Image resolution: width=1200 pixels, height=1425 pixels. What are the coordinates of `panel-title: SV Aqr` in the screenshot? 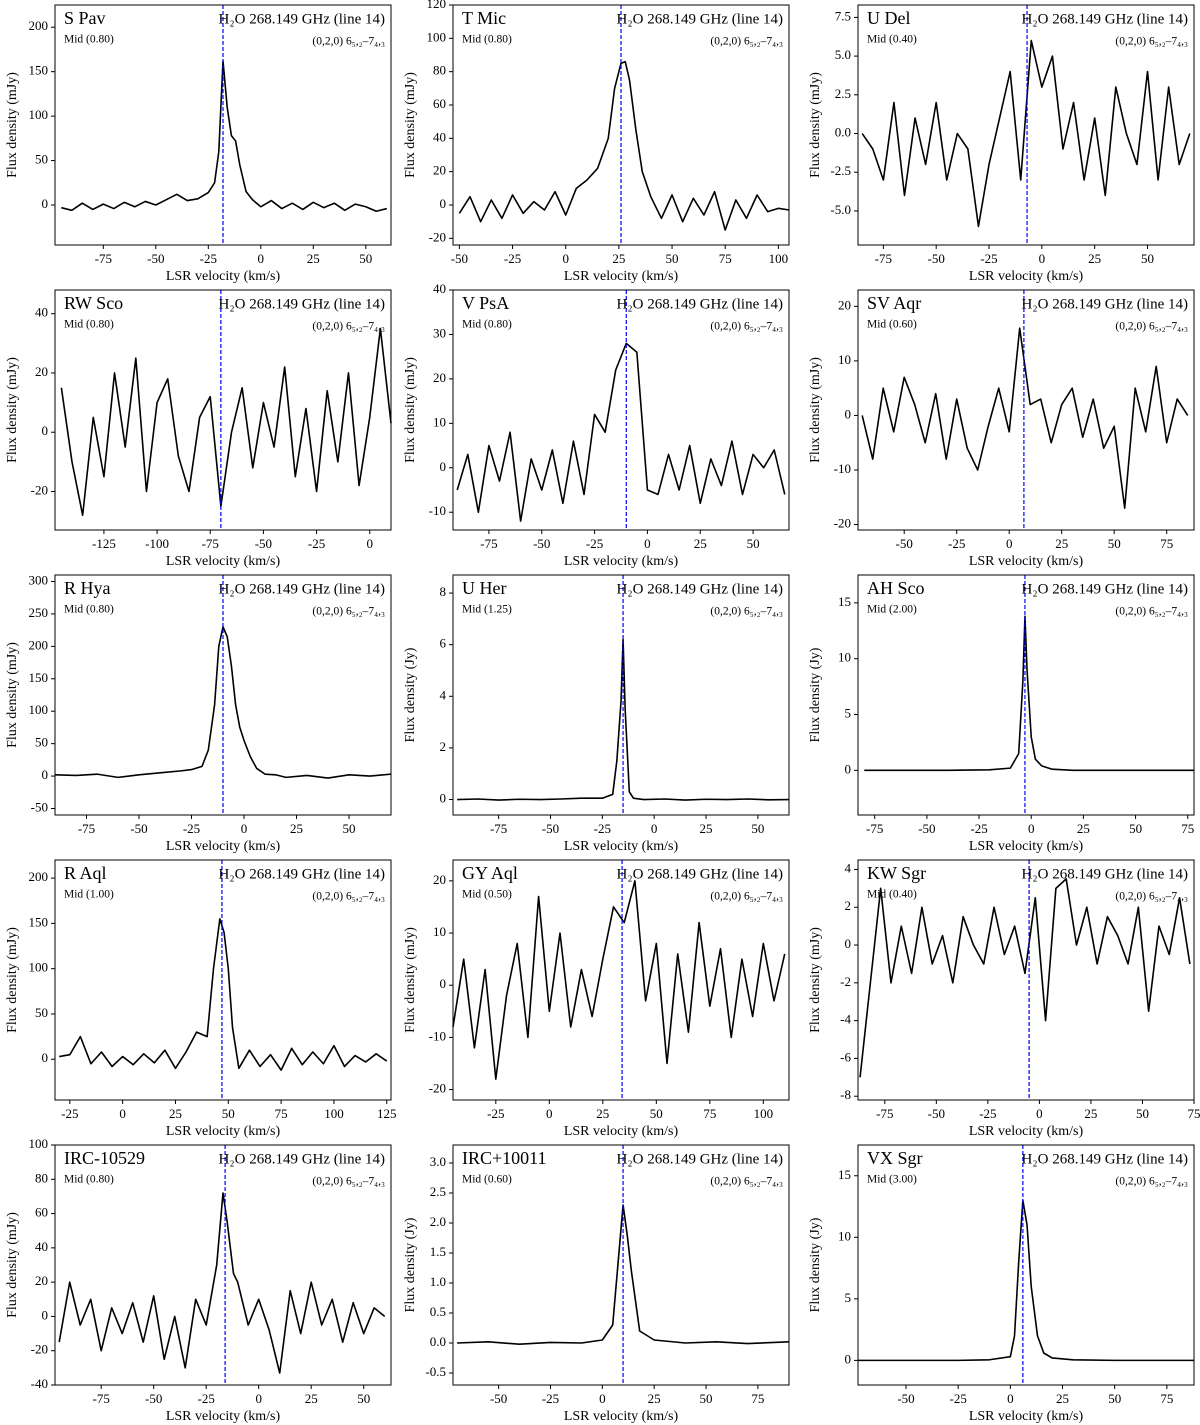 It's located at (894, 303).